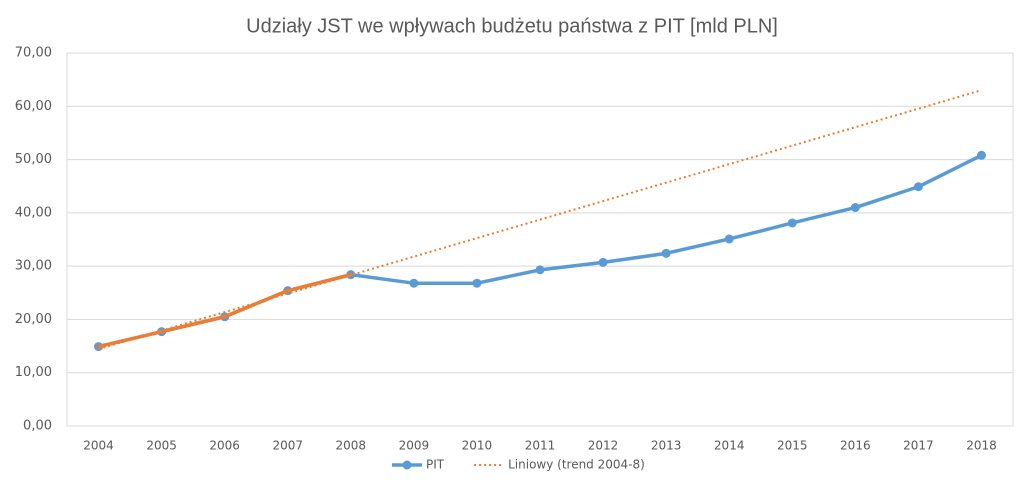 The width and height of the screenshot is (1024, 485). I want to click on x-tick-label: 2017, so click(918, 446).